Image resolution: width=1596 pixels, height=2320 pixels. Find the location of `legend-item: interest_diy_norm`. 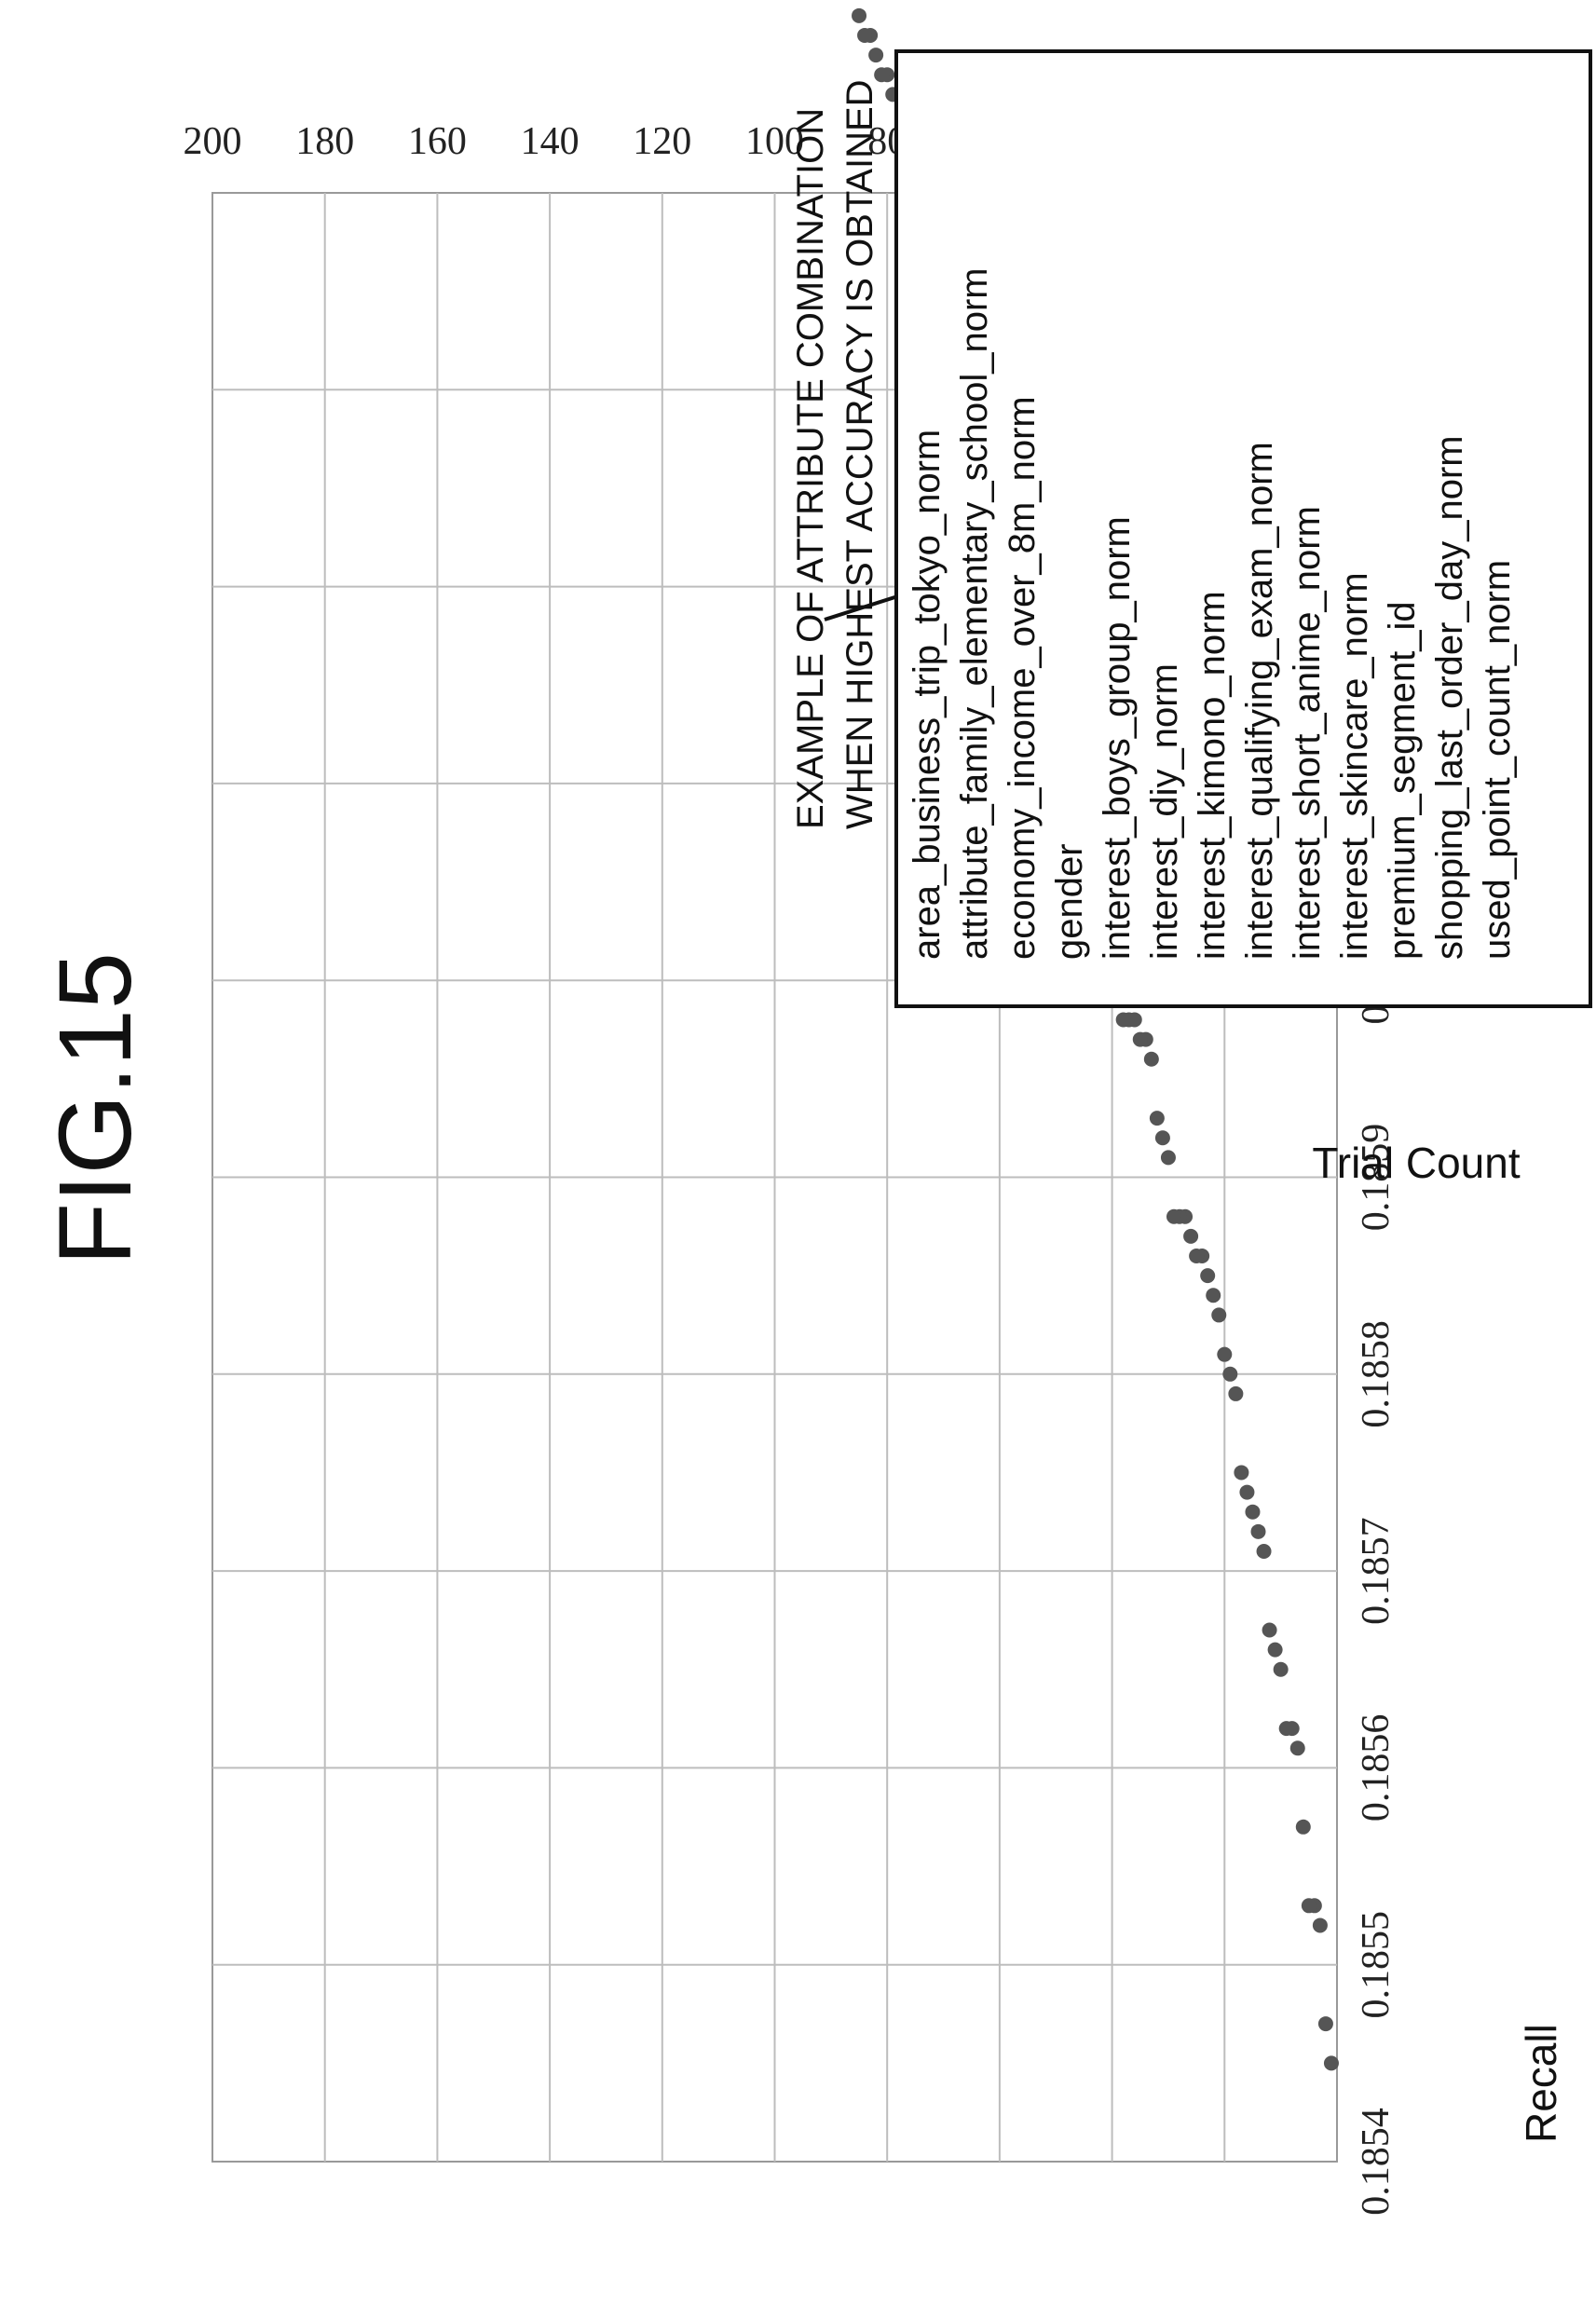

legend-item: interest_diy_norm is located at coordinates (1164, 812).